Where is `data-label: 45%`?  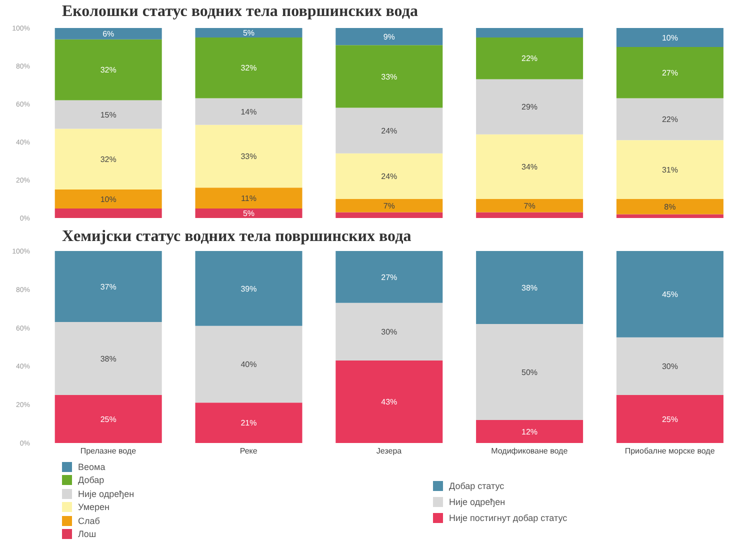 data-label: 45% is located at coordinates (670, 295).